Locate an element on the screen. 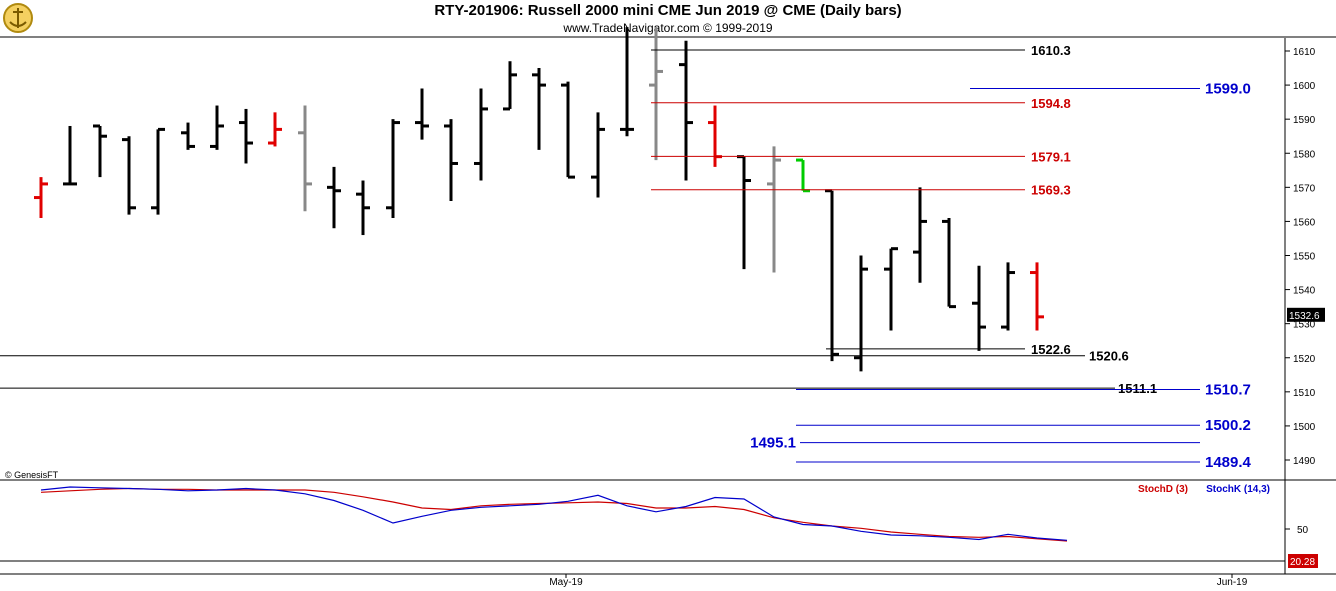  last-price-label: 1532.6 is located at coordinates (1304, 316).